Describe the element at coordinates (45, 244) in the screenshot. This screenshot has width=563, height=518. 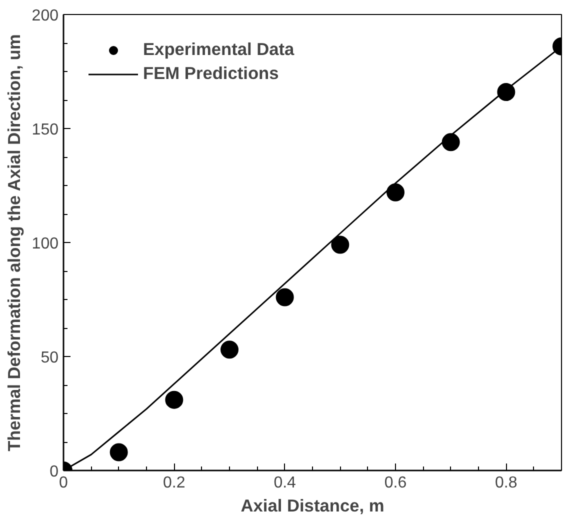
I see `y-tick-label: 100` at that location.